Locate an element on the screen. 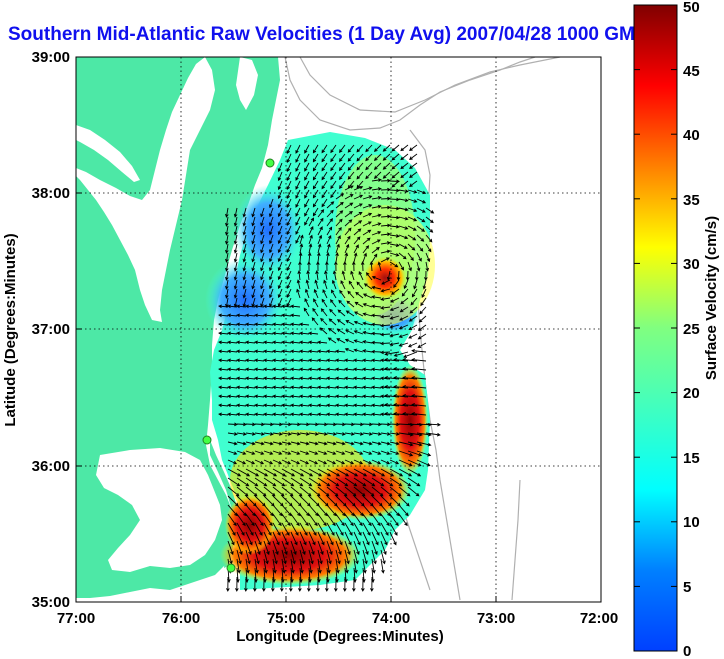 The width and height of the screenshot is (724, 659). y-tick-label: 39:00 is located at coordinates (51, 57).